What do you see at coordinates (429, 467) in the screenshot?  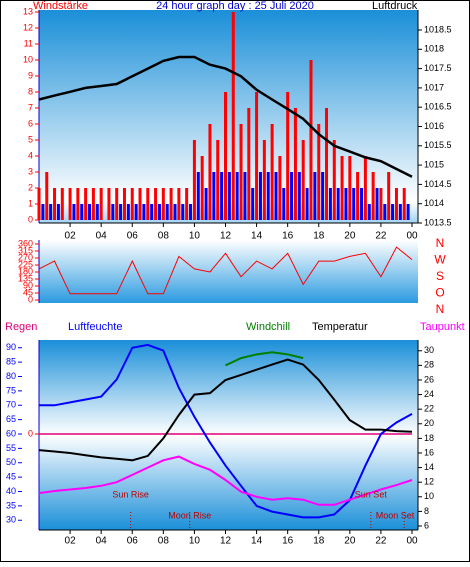 I see `y-tick-label: 14` at bounding box center [429, 467].